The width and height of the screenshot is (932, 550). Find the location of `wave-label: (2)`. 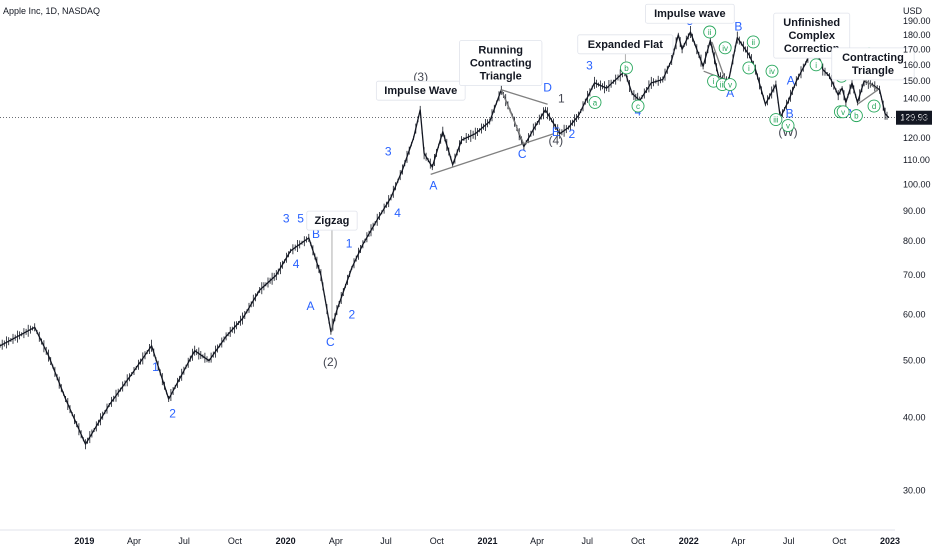

wave-label: (2) is located at coordinates (330, 362).